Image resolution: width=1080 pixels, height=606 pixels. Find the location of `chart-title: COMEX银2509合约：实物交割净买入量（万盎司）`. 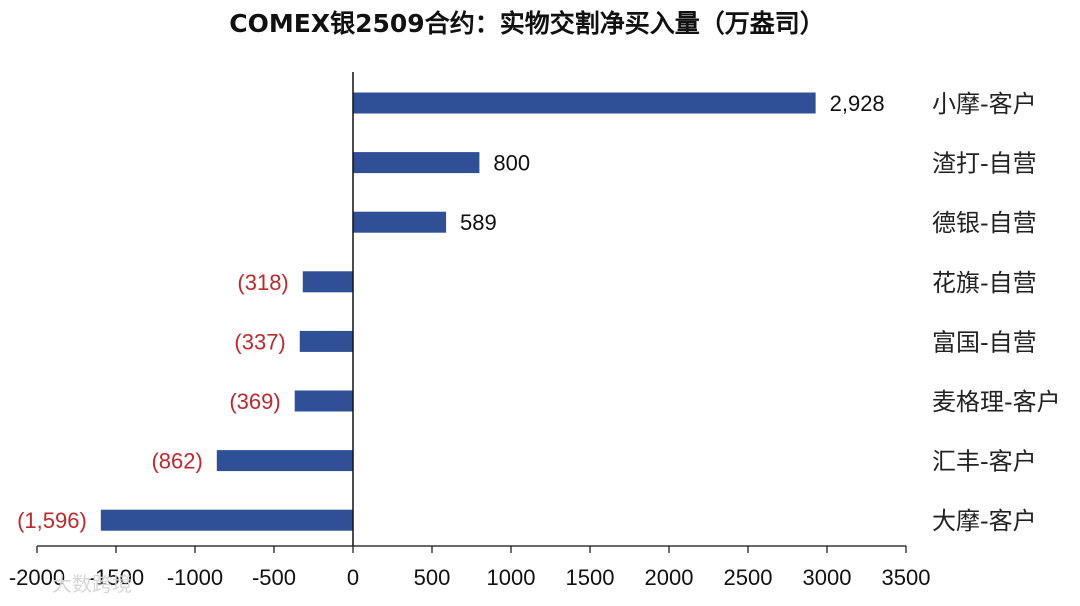

chart-title: COMEX银2509合约：实物交割净买入量（万盎司） is located at coordinates (526, 23).